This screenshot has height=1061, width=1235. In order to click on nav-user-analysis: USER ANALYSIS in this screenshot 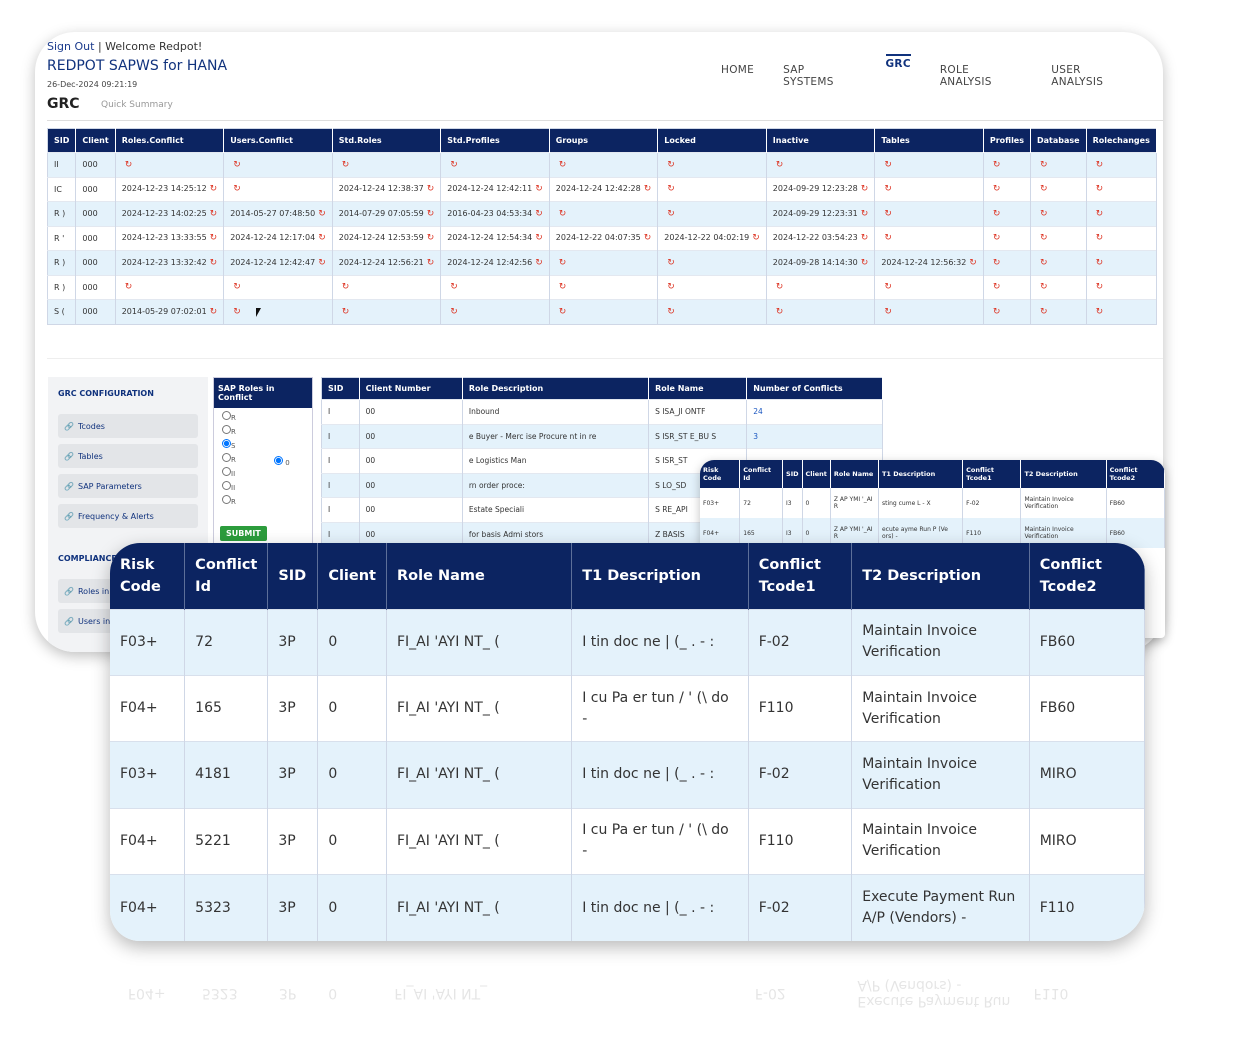, I will do `click(1077, 76)`.